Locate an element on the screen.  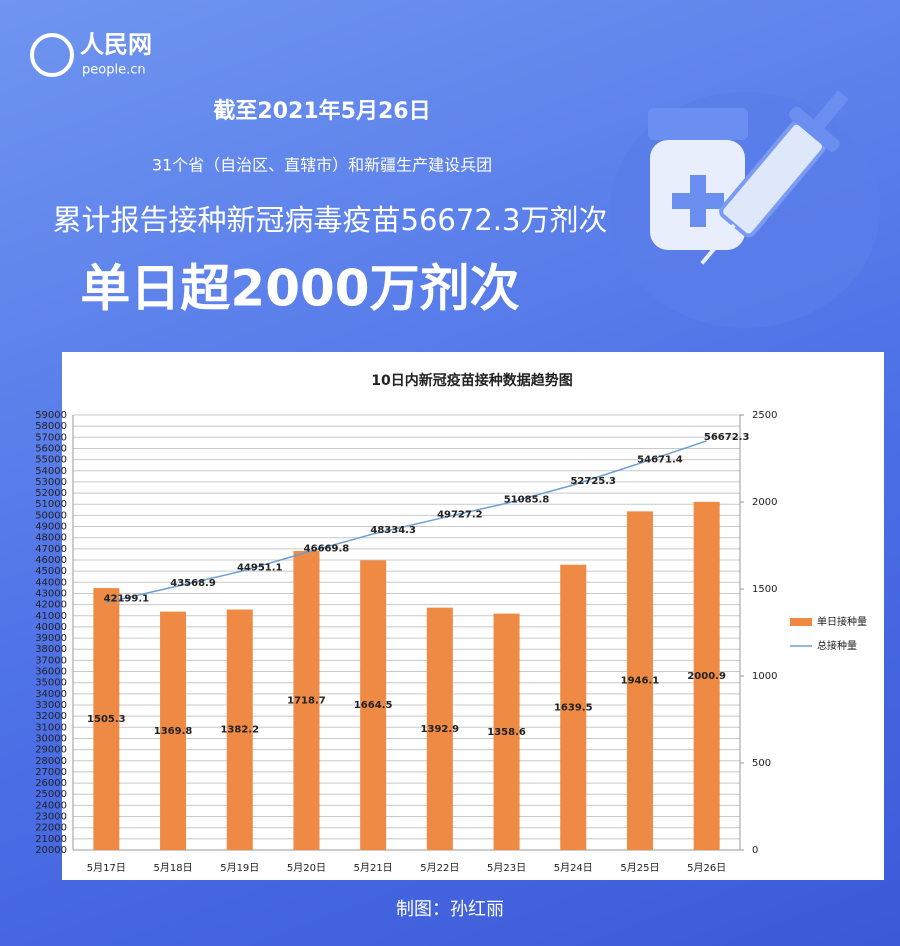
y-tick-label: 38000 is located at coordinates (51, 649).